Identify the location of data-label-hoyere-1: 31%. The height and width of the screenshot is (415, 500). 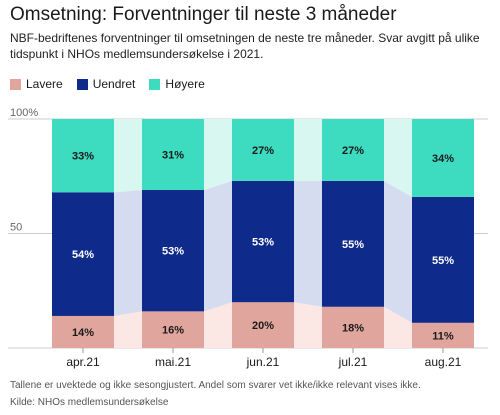
(173, 155).